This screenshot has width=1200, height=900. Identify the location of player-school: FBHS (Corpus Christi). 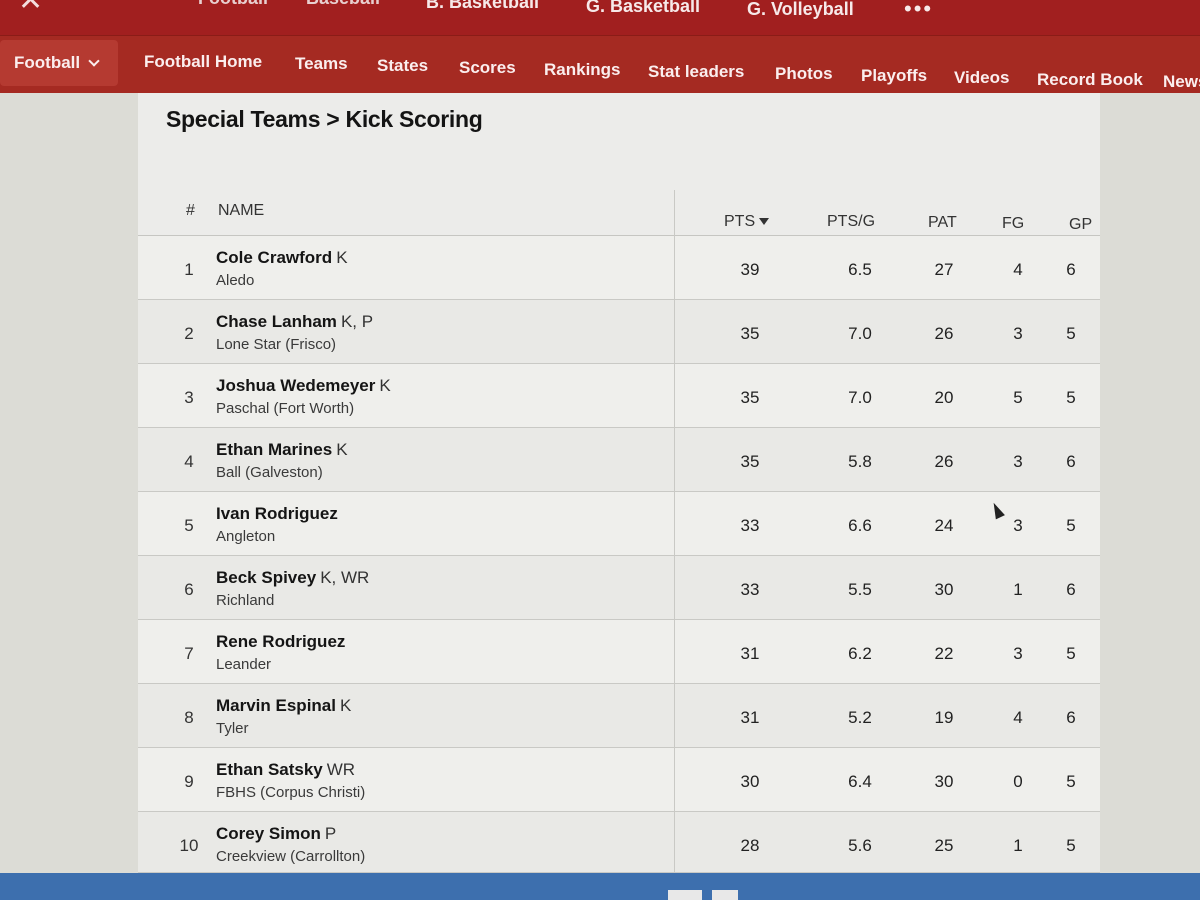
(291, 792).